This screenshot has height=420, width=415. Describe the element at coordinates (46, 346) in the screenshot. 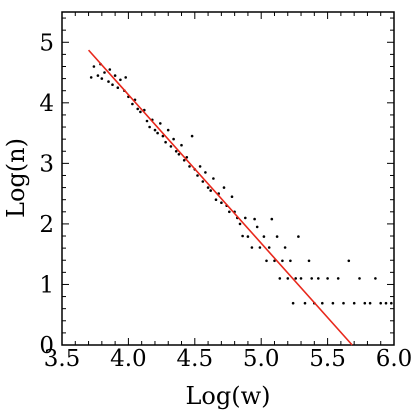

I see `y-tick-label: 0` at that location.